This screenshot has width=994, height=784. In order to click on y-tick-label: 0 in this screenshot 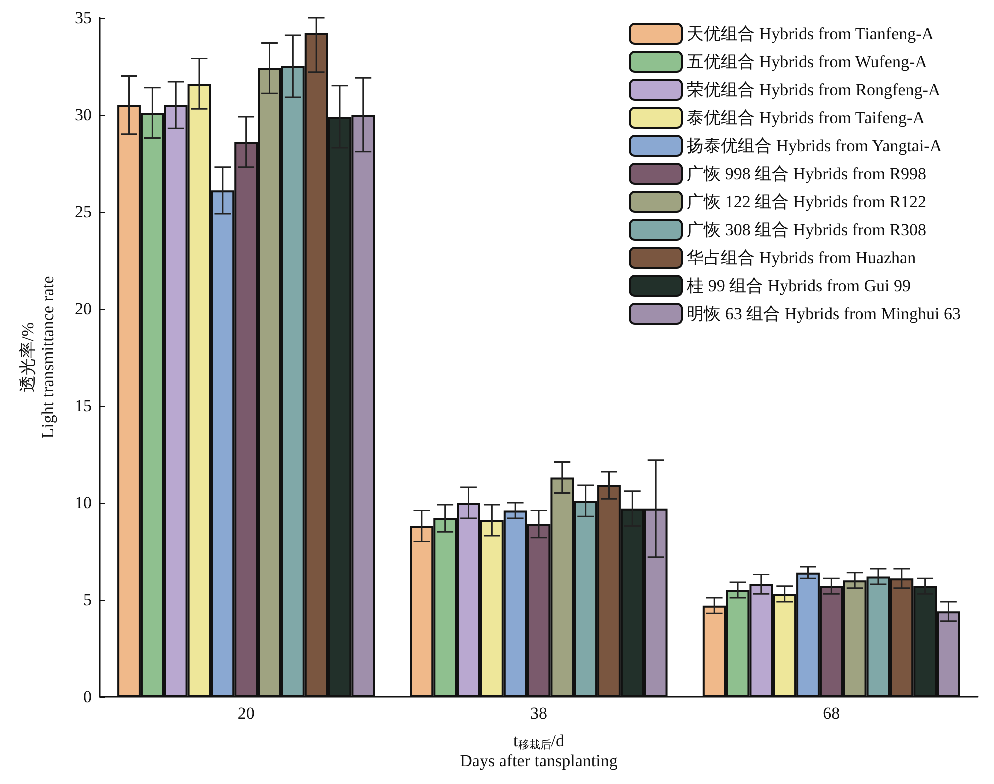, I will do `click(88, 697)`.